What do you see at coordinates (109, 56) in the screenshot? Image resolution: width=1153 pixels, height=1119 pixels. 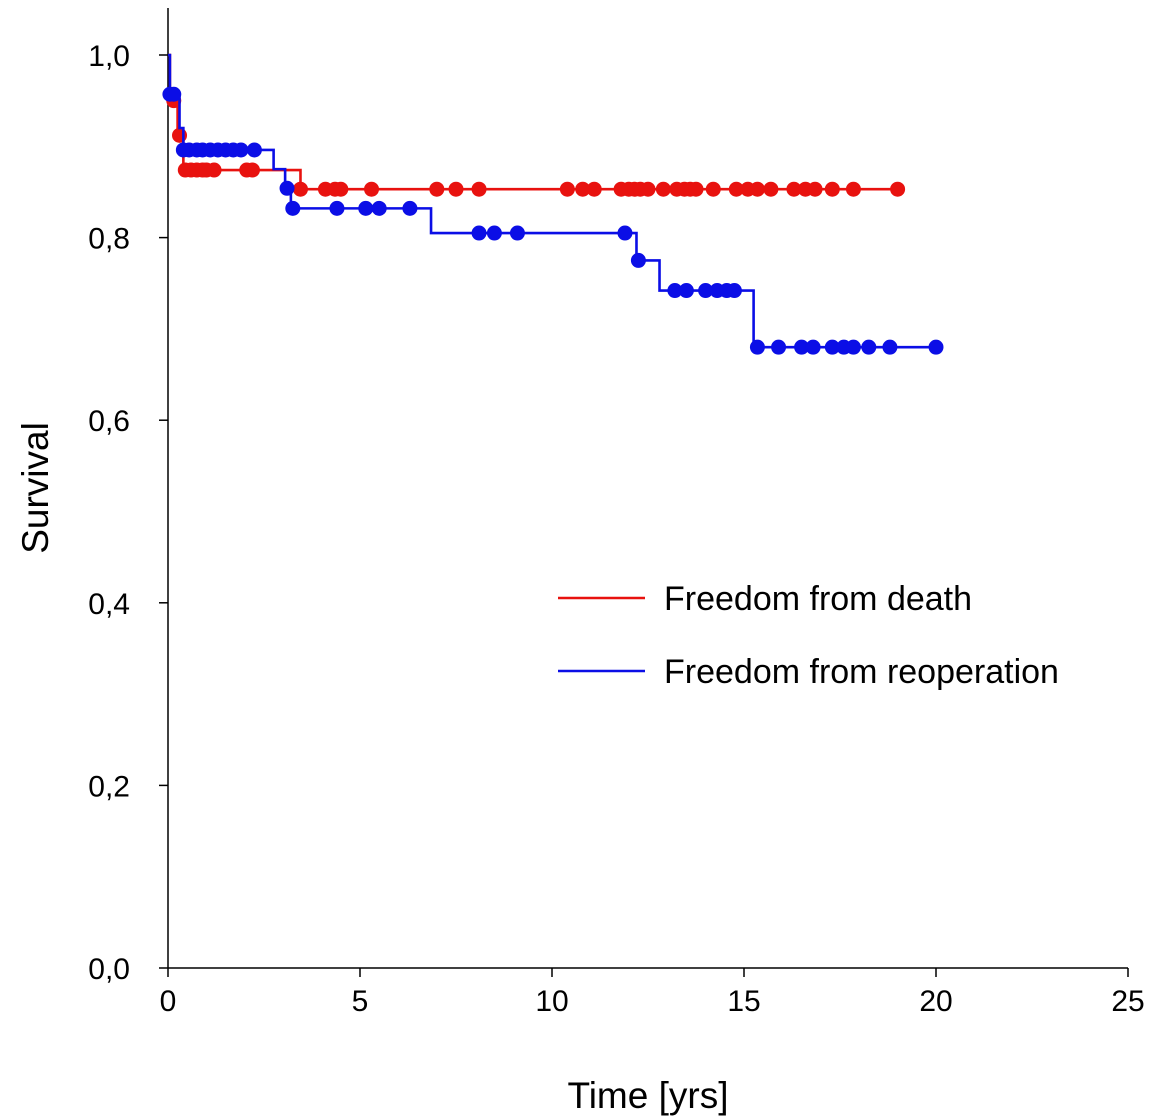 I see `y-tick-label: 1,0` at bounding box center [109, 56].